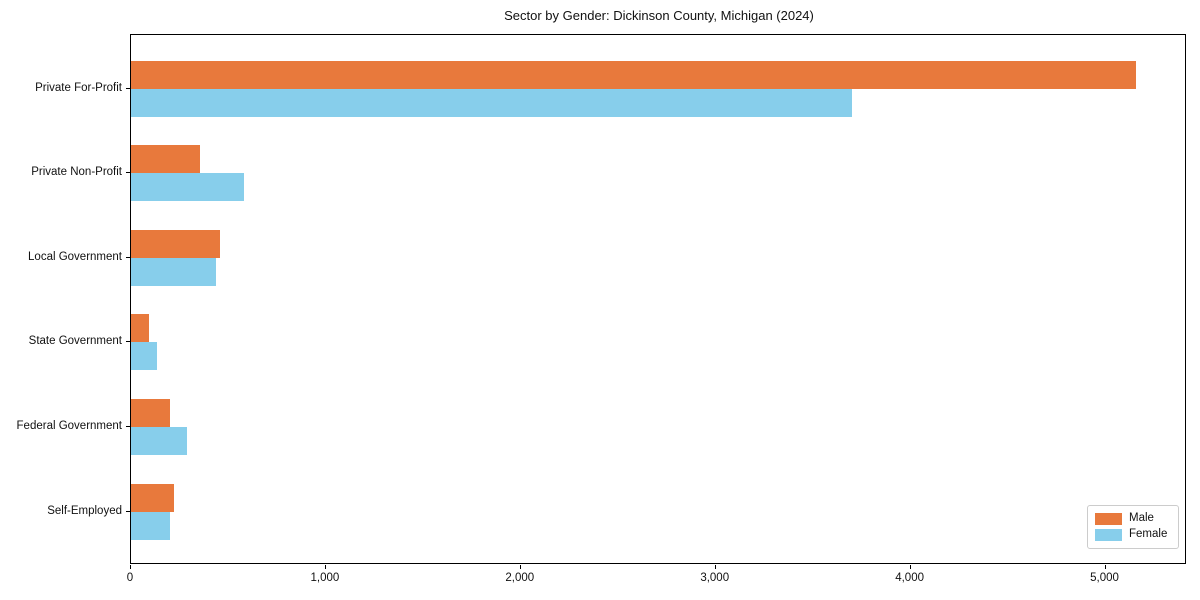 The height and width of the screenshot is (600, 1200). Describe the element at coordinates (78, 87) in the screenshot. I see `y-tick-label: Private For-Profit` at that location.